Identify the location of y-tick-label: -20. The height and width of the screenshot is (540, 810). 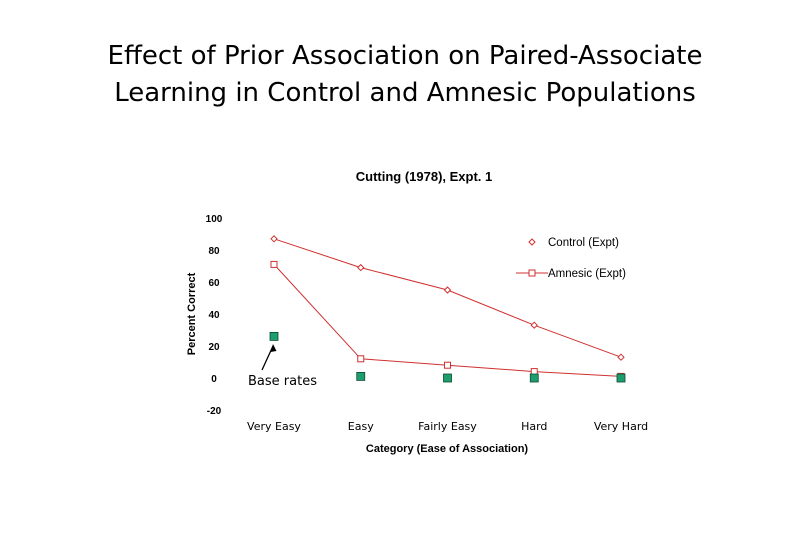
(214, 411).